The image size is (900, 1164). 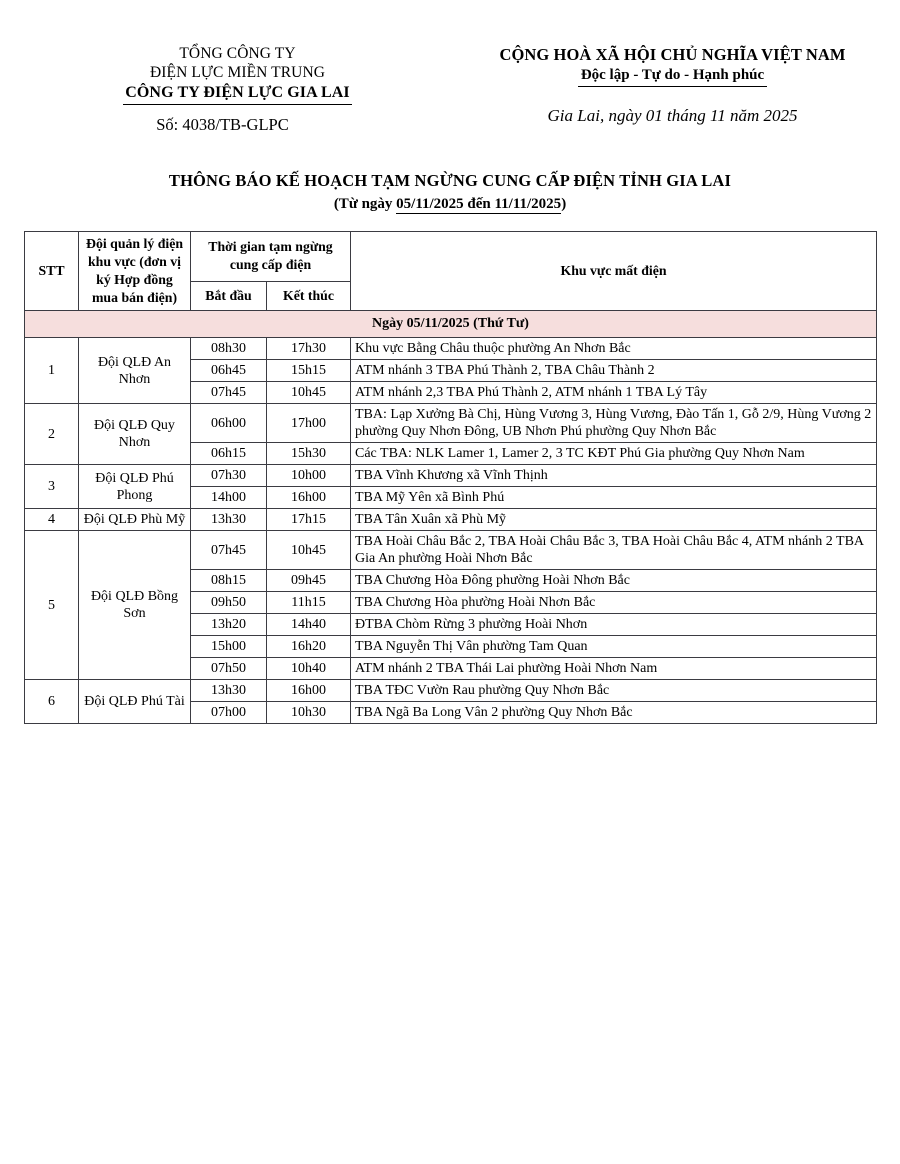 I want to click on cell-area: ĐTBA Chòm Rừng 3 phường Hoài Nhơn, so click(x=613, y=624).